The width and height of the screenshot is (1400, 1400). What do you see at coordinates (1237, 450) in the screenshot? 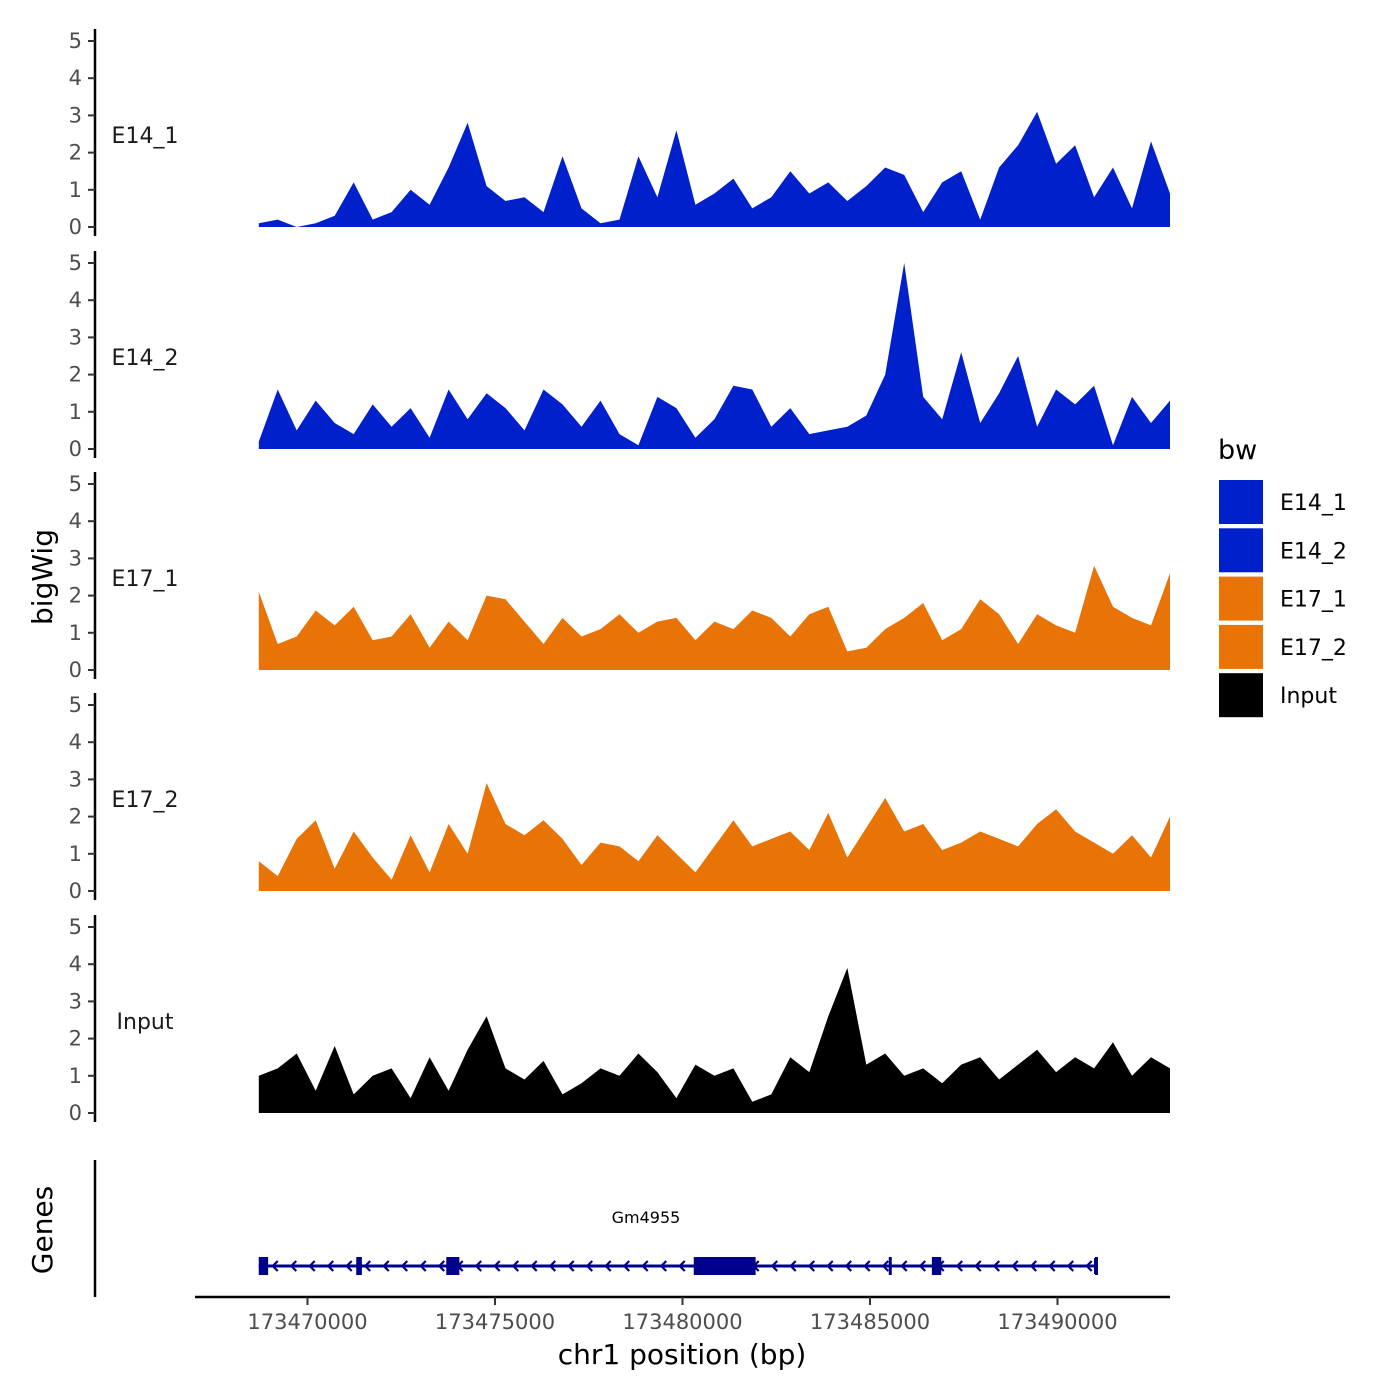
I see `legend-title: bw` at bounding box center [1237, 450].